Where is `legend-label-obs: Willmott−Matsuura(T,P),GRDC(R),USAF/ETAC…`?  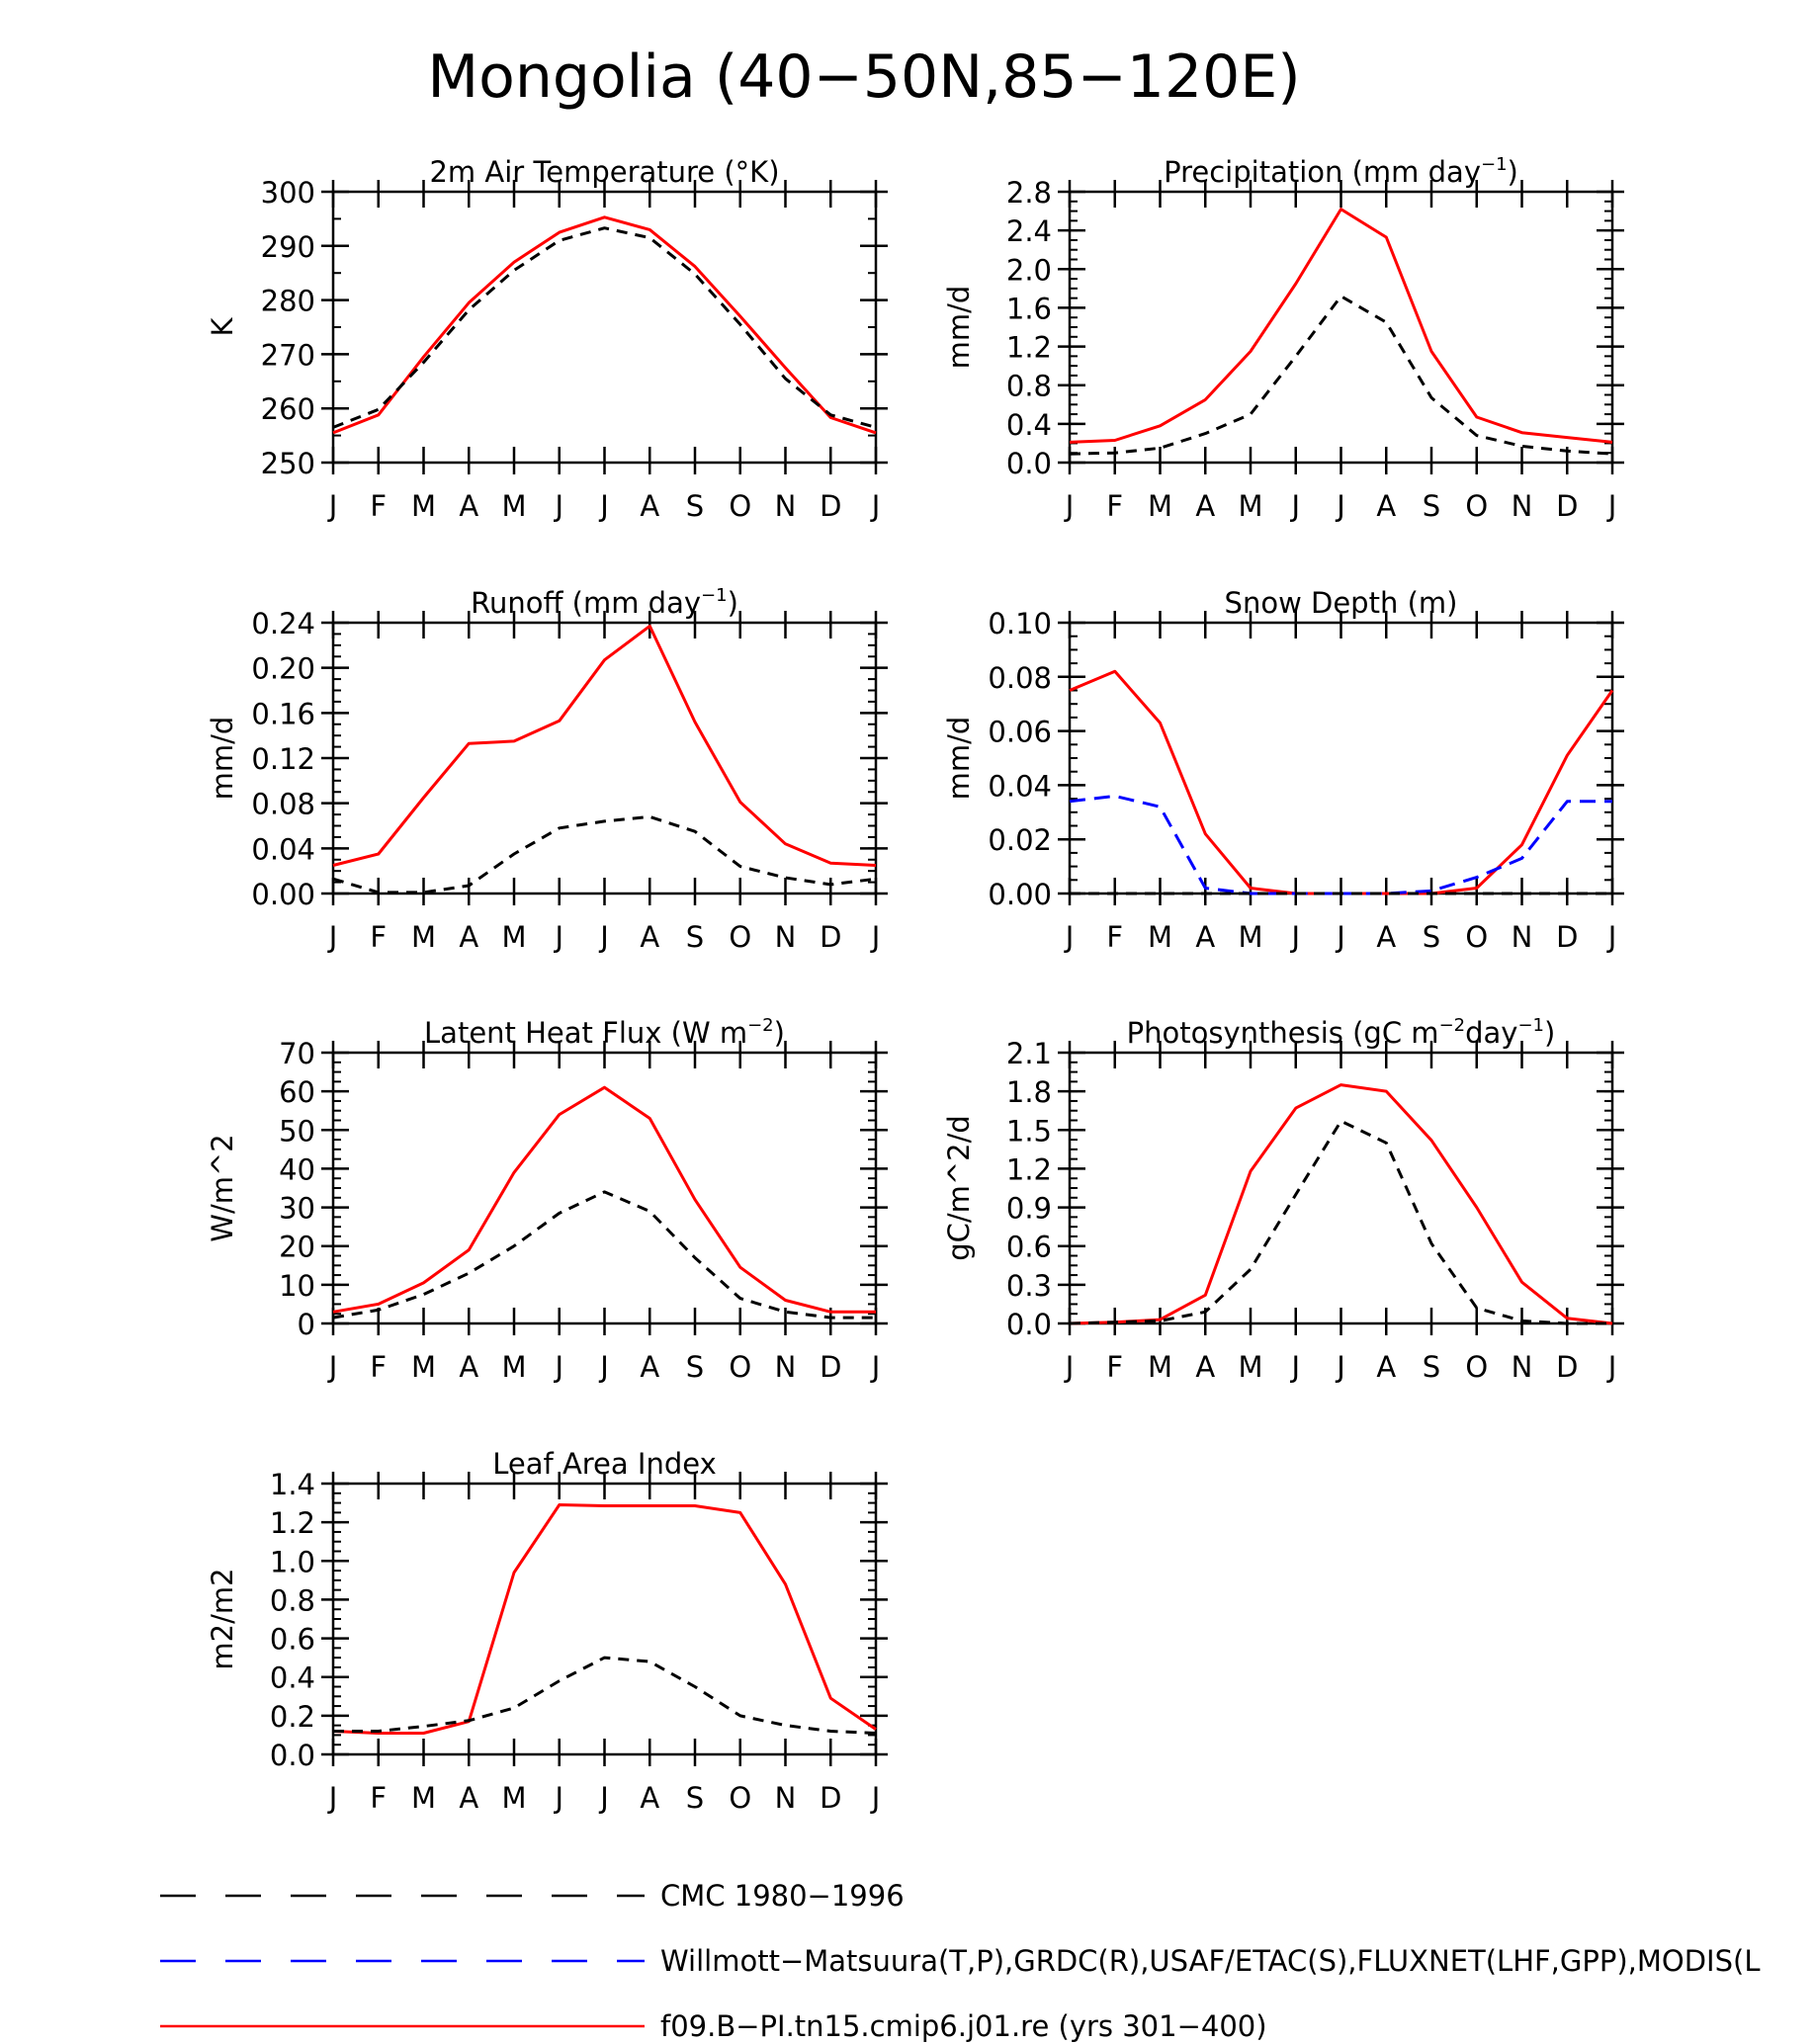 legend-label-obs: Willmott−Matsuura(T,P),GRDC(R),USAF/ETAC… is located at coordinates (1211, 1961).